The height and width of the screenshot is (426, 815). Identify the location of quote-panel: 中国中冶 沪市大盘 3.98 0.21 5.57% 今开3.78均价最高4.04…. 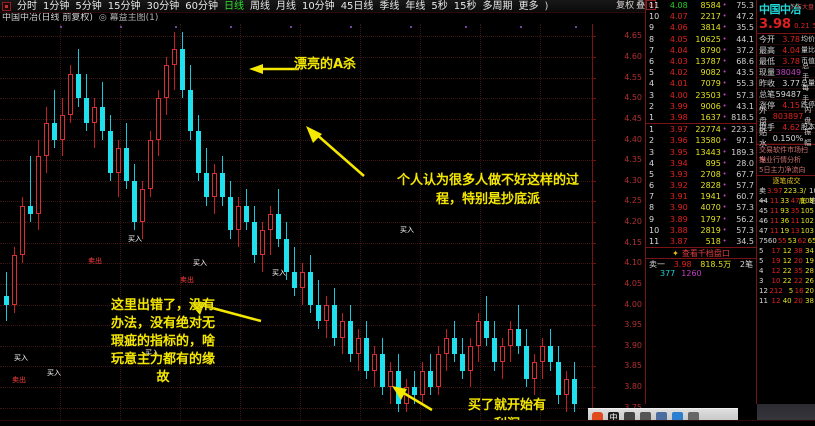
(786, 202).